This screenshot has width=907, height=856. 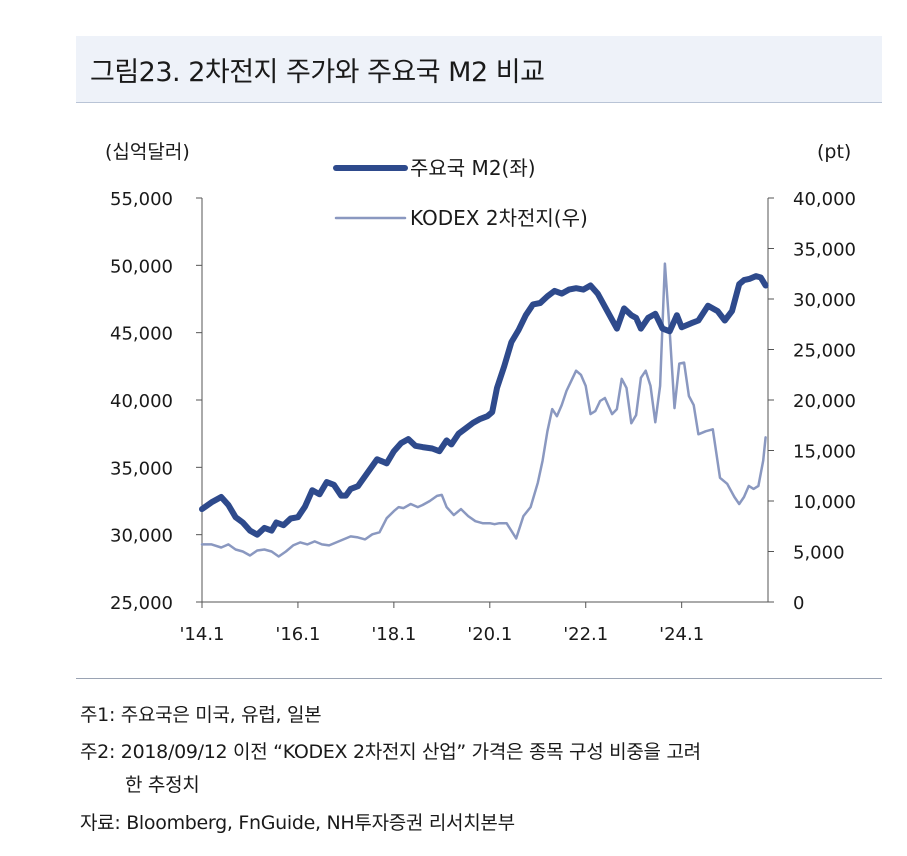 What do you see at coordinates (798, 603) in the screenshot?
I see `right-tick-label: 0` at bounding box center [798, 603].